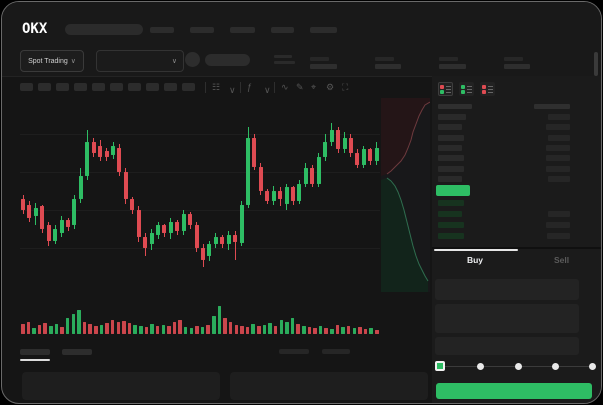 Image resolution: width=603 pixels, height=405 pixels. I want to click on settings-gear-icon: ⚙, so click(330, 87).